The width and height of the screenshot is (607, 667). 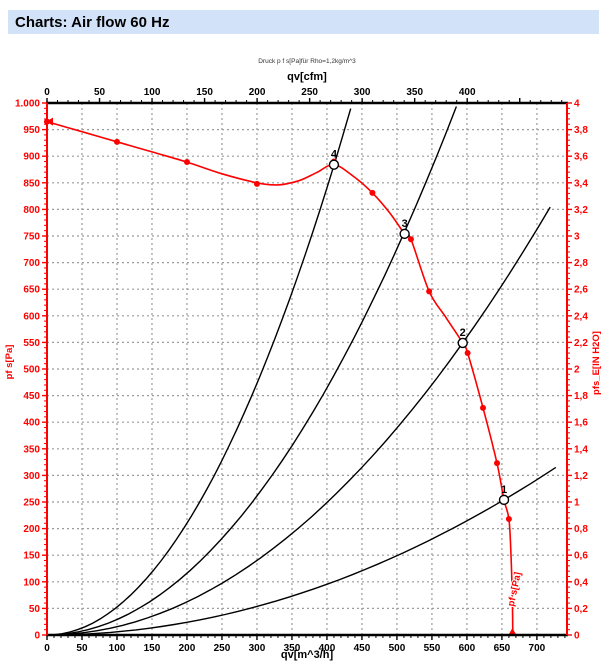 I want to click on svg-text: 750, so click(x=31, y=237).